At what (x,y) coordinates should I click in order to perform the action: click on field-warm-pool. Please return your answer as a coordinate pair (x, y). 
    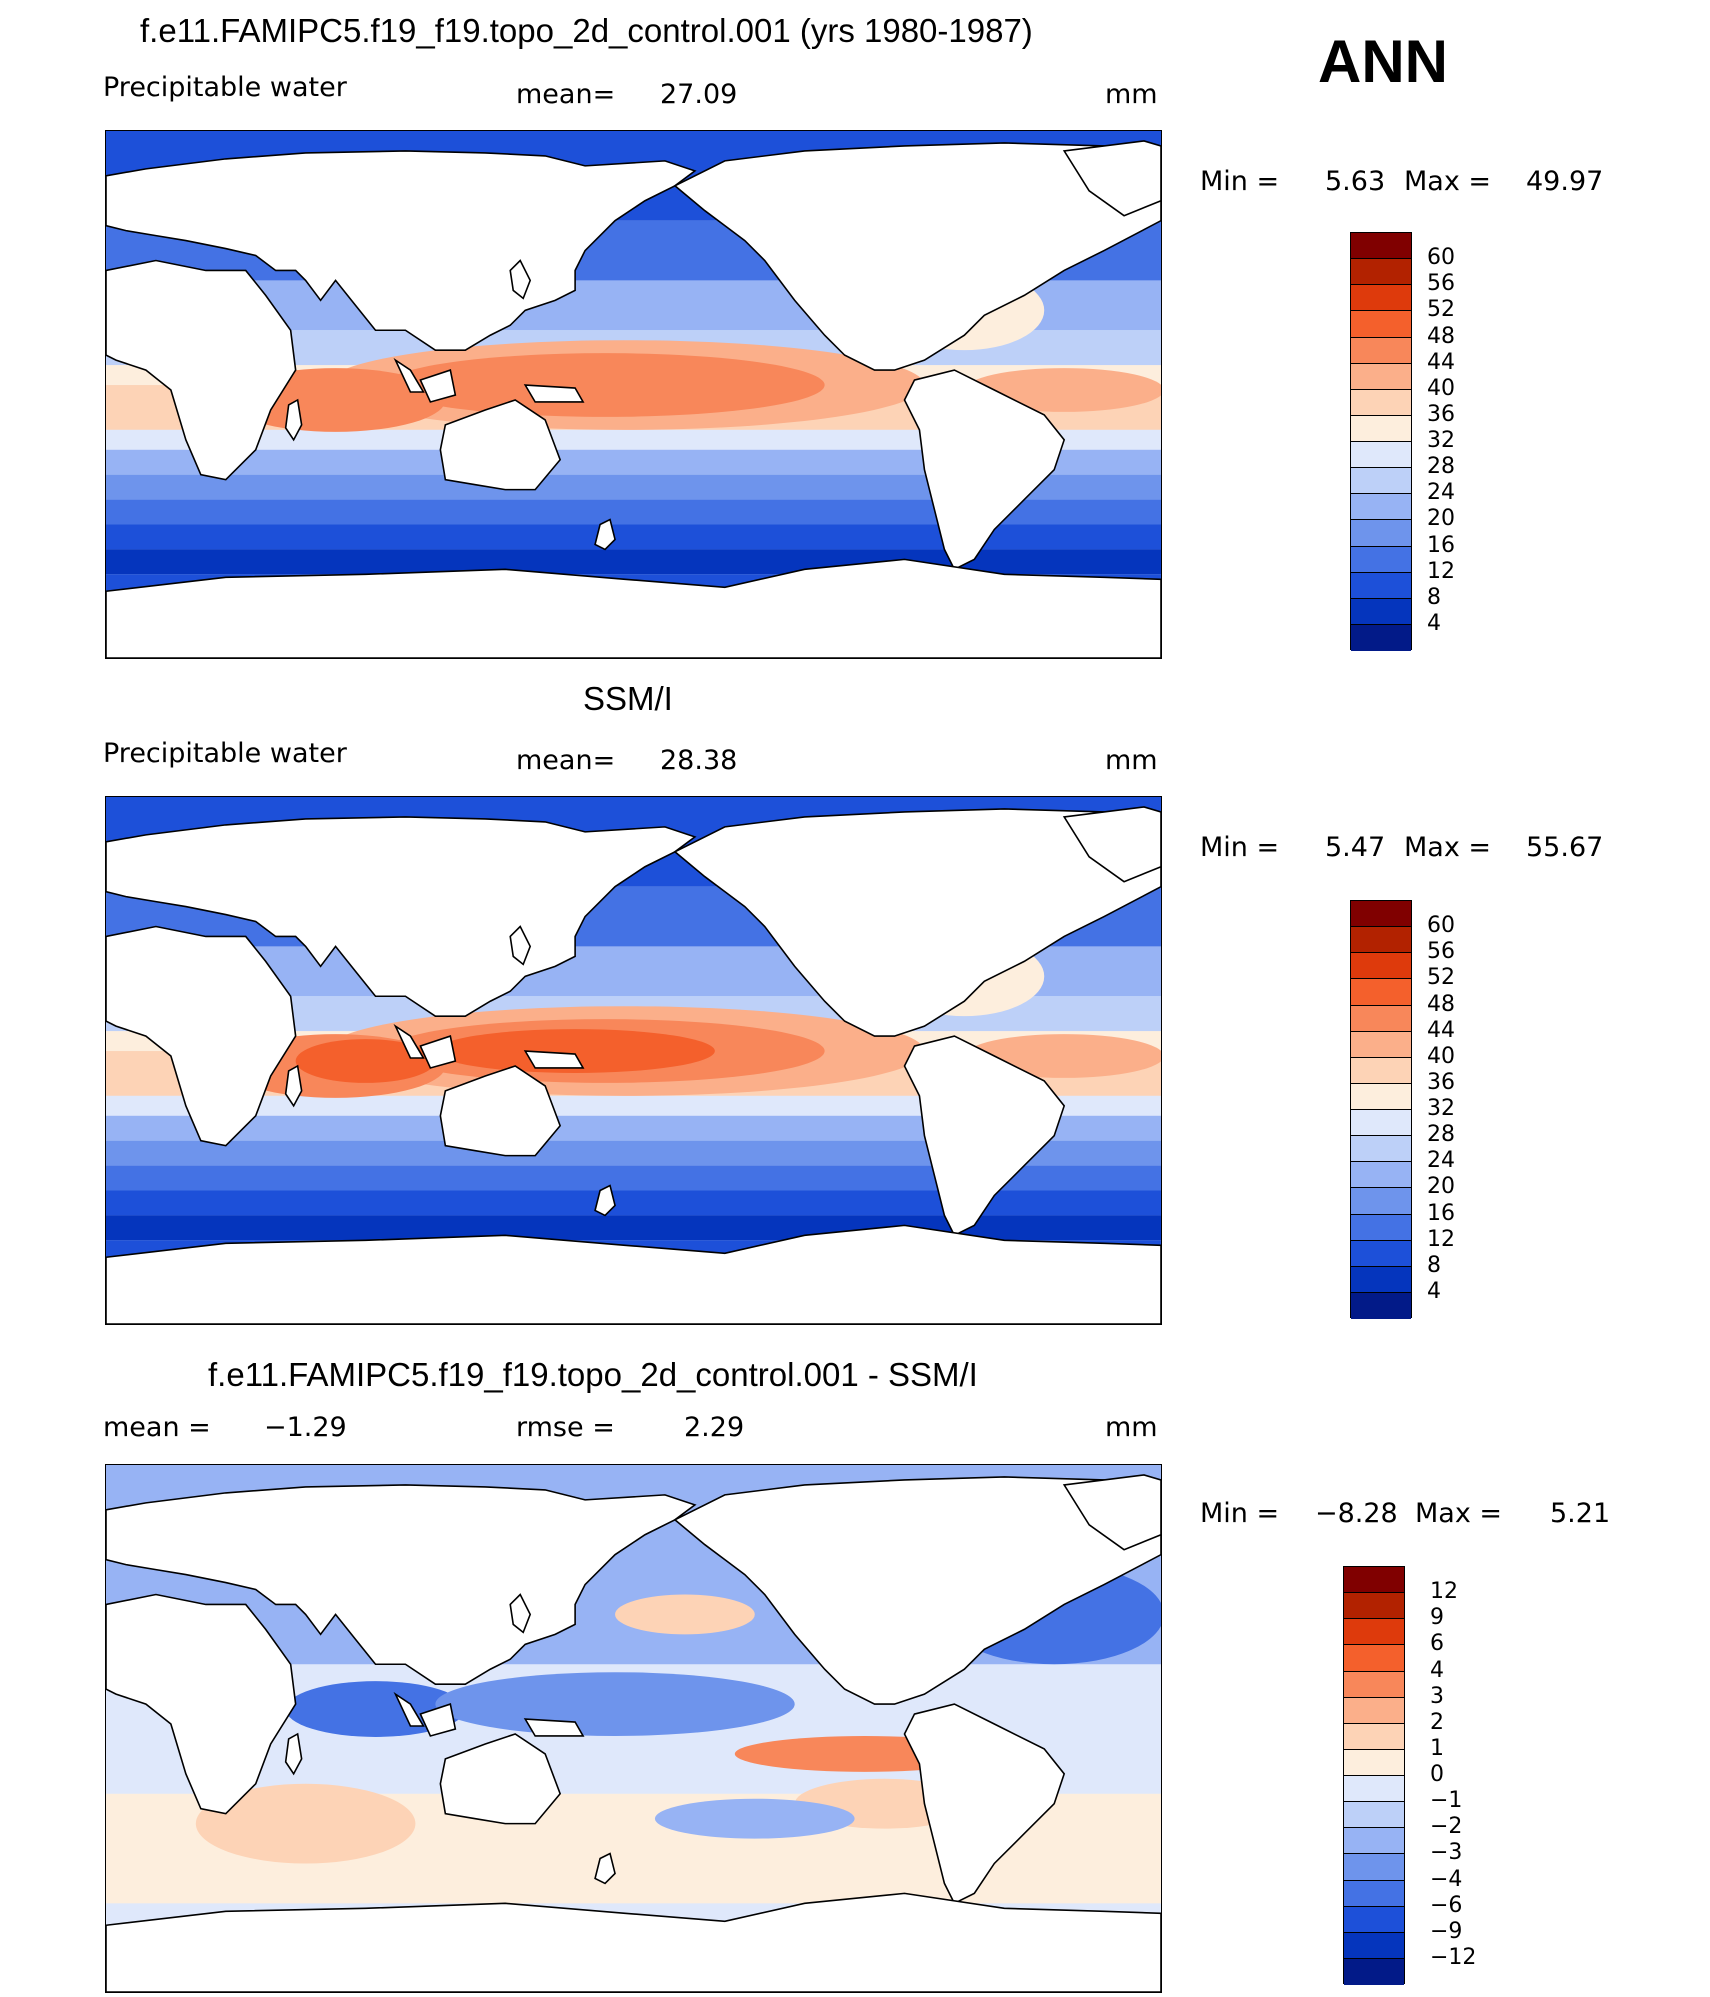
    Looking at the image, I should click on (605, 385).